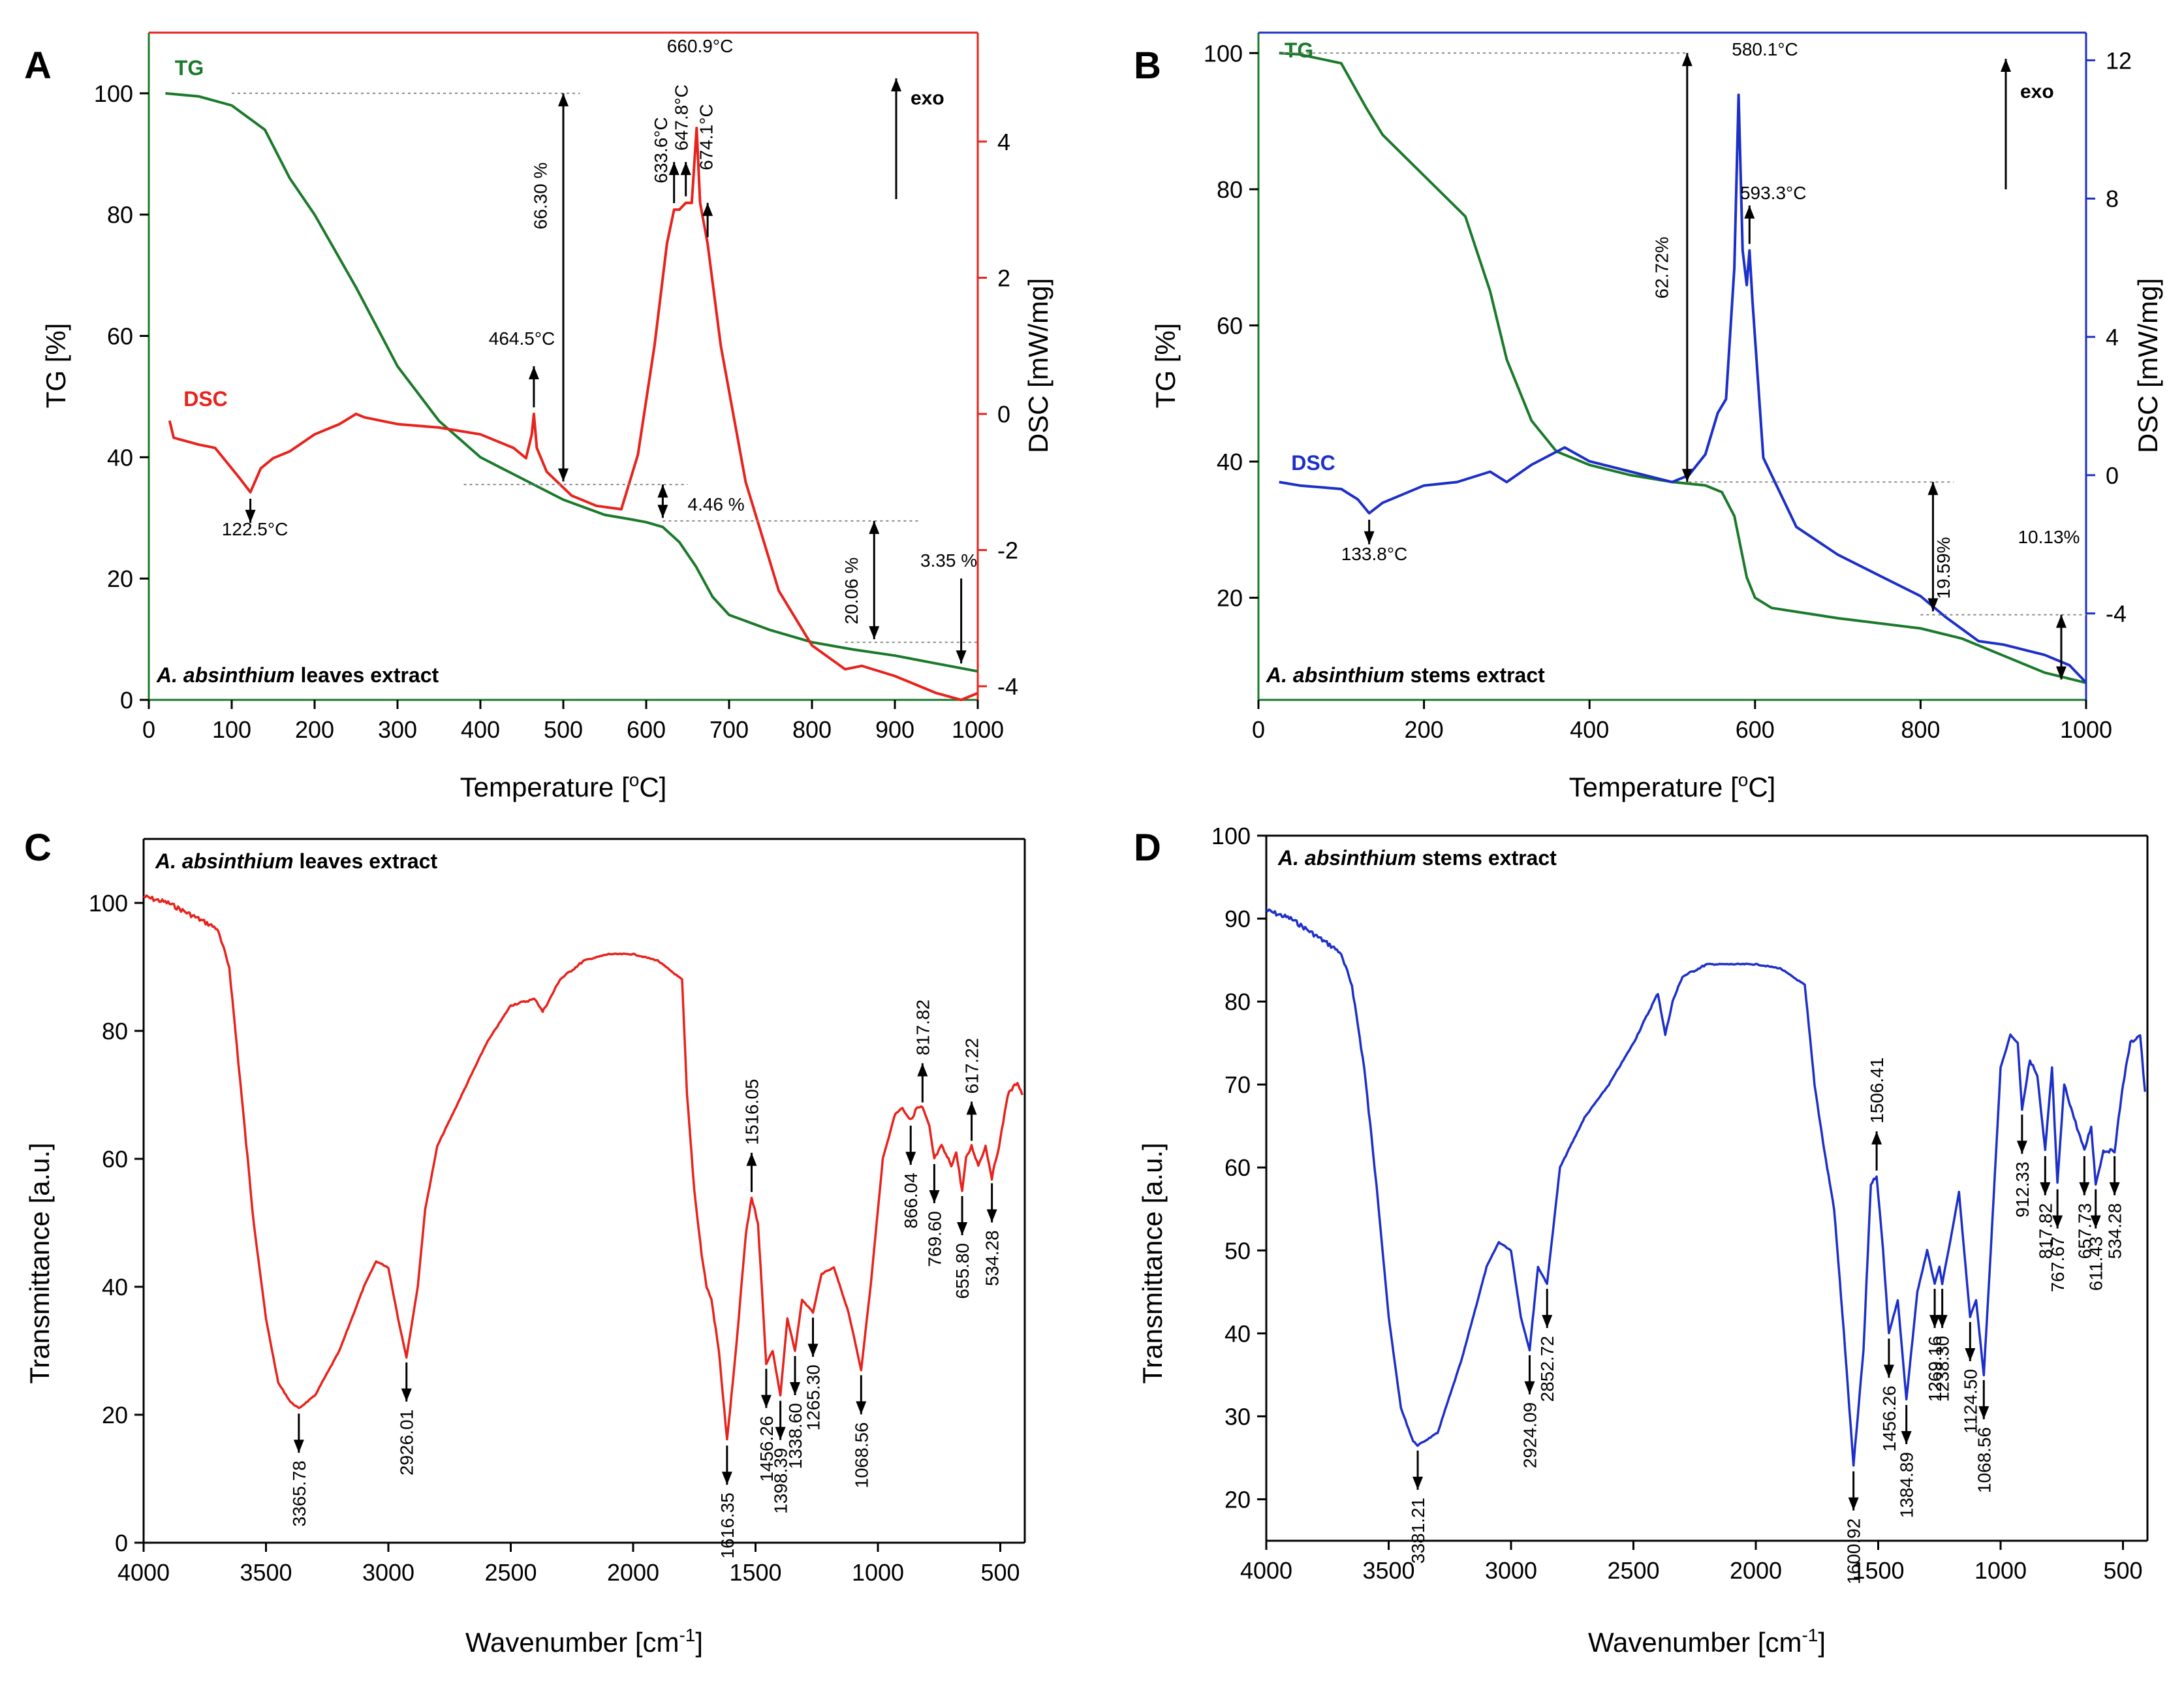 The image size is (2184, 1687). What do you see at coordinates (812, 730) in the screenshot?
I see `panel-a-x-tick-label: 800` at bounding box center [812, 730].